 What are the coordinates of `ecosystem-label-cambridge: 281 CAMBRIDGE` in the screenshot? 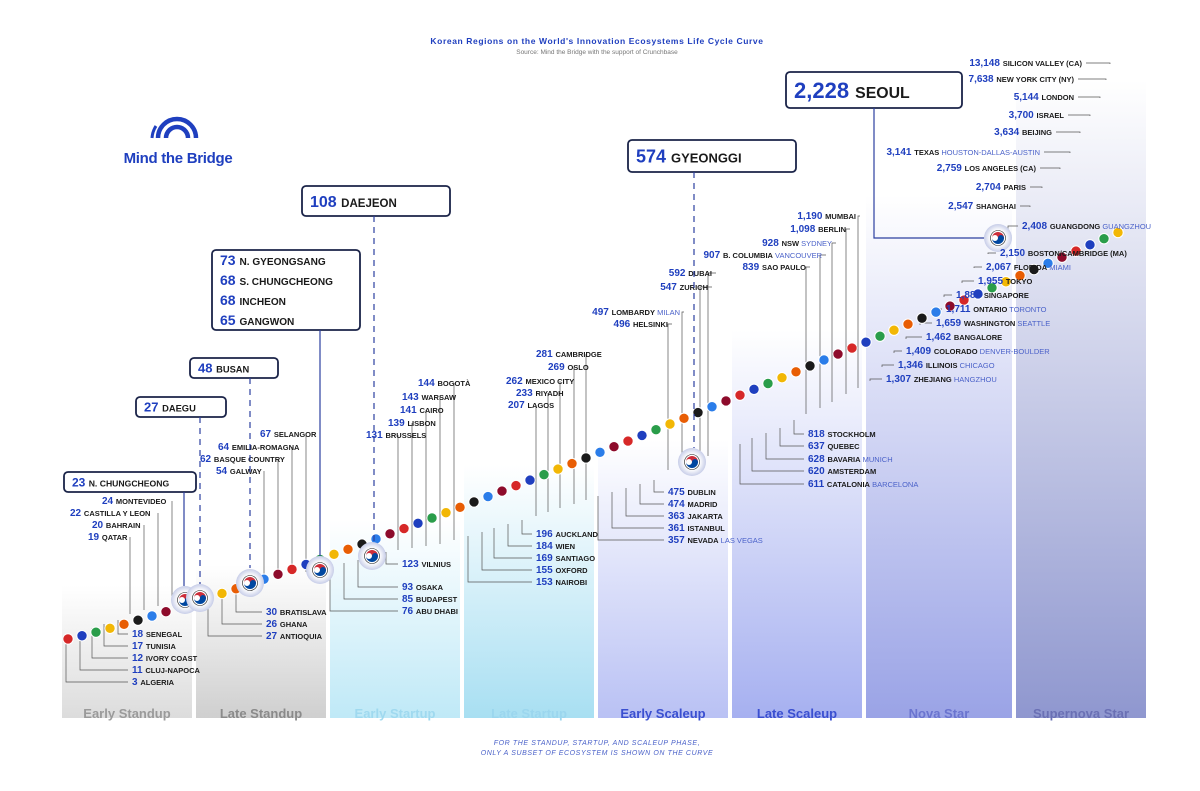 It's located at (569, 354).